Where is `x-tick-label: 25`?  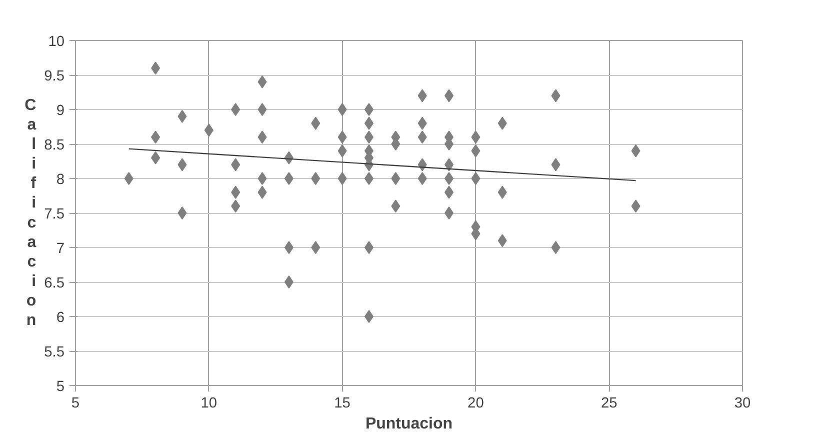
x-tick-label: 25 is located at coordinates (609, 404).